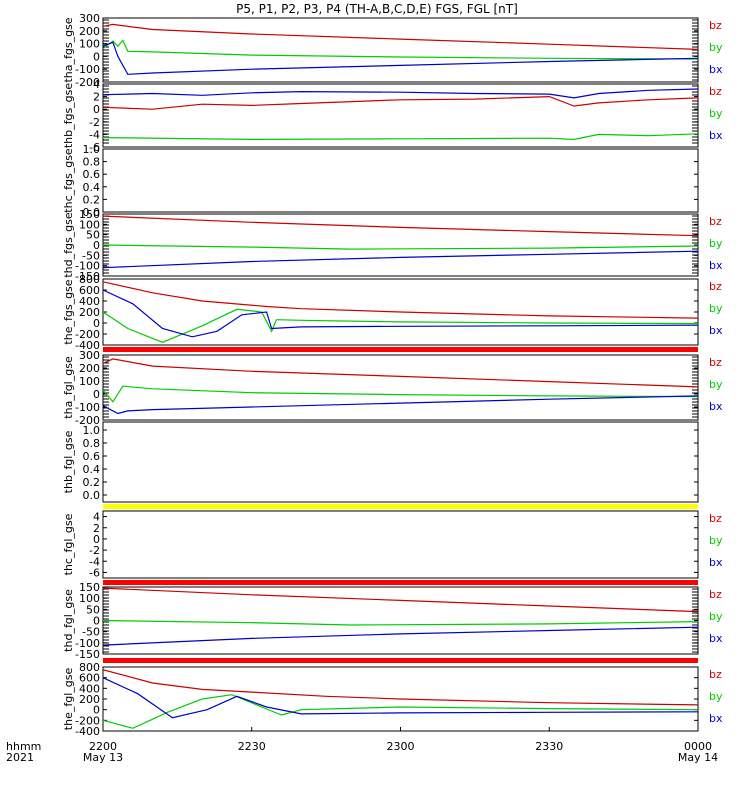  What do you see at coordinates (68, 544) in the screenshot?
I see `y-axis-label: thc_fgl_gse` at bounding box center [68, 544].